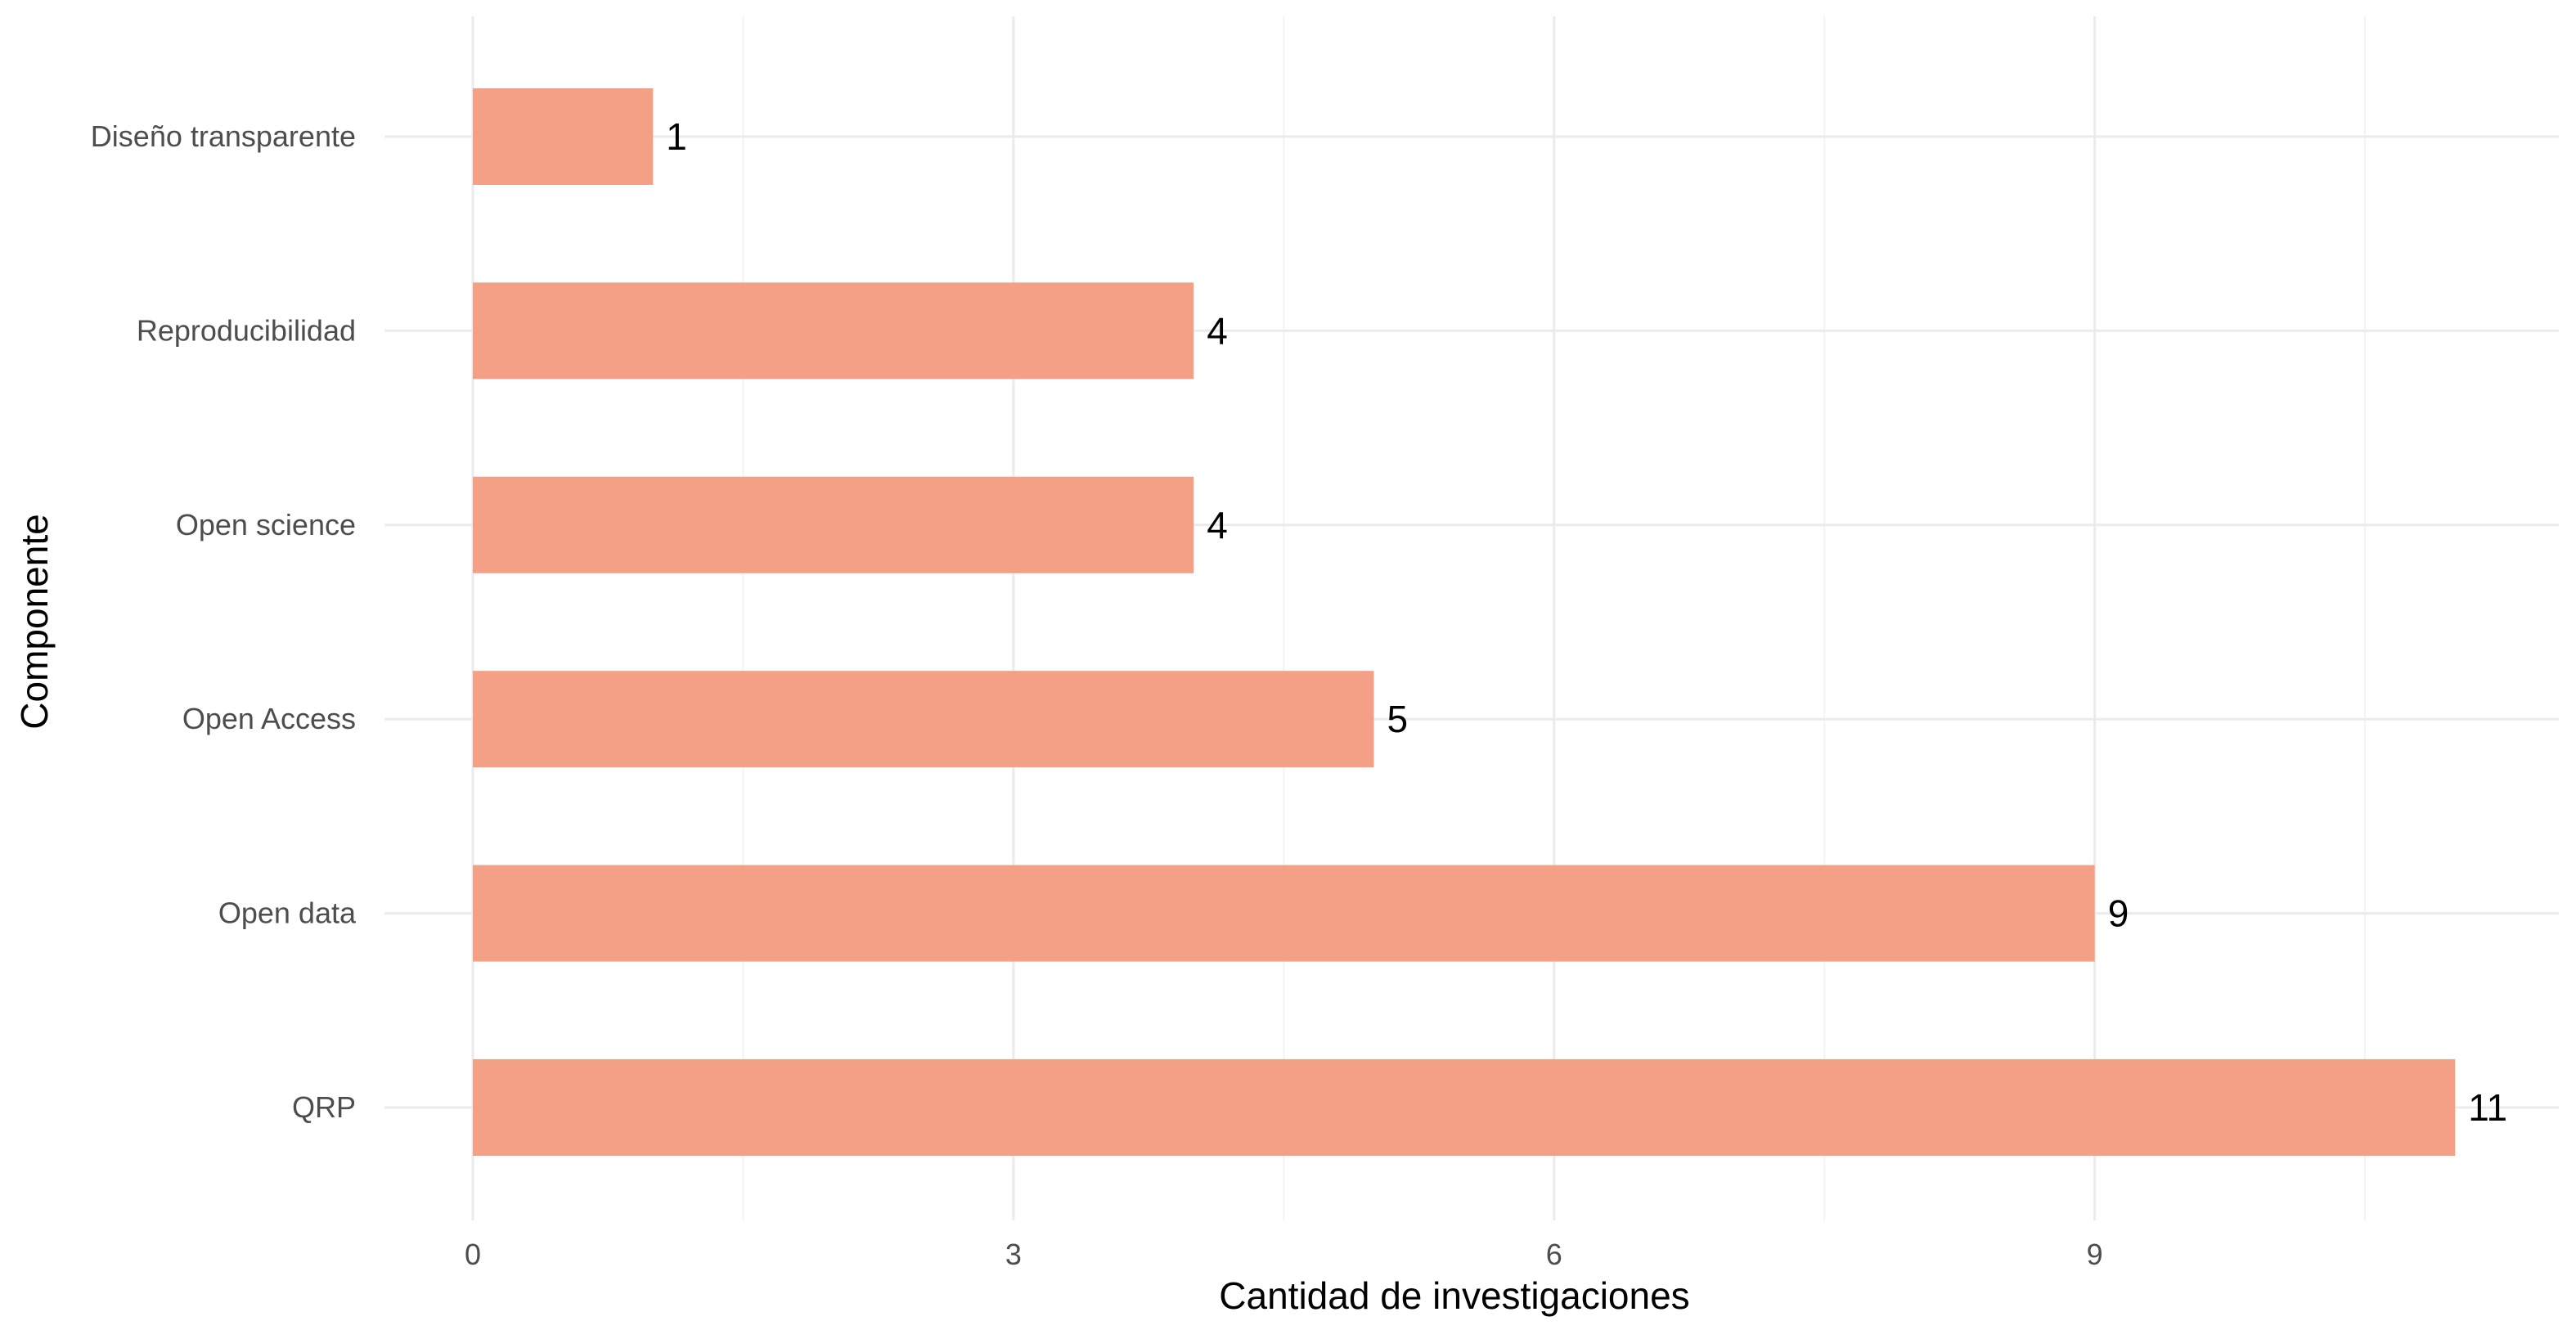 This screenshot has width=2576, height=1339. I want to click on x-tick-label: 3, so click(1013, 1254).